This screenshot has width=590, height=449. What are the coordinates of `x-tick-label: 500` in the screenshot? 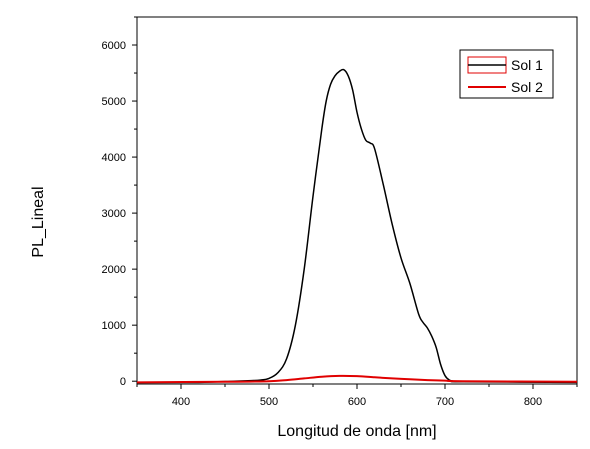 It's located at (269, 402).